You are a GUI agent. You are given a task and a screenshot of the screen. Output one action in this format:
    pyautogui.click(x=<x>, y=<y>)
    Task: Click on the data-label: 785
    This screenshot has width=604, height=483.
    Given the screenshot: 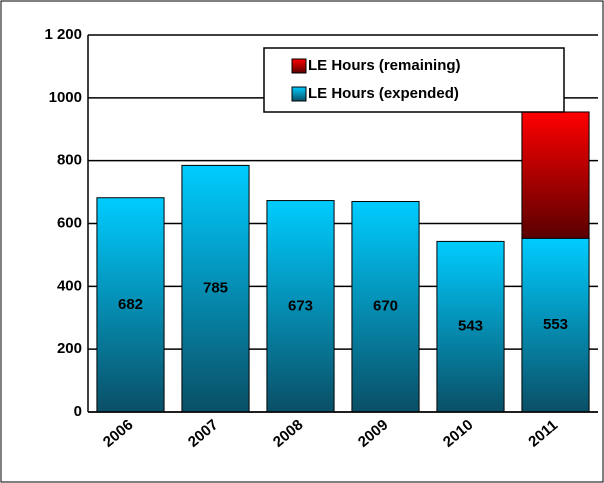 What is the action you would take?
    pyautogui.click(x=215, y=288)
    